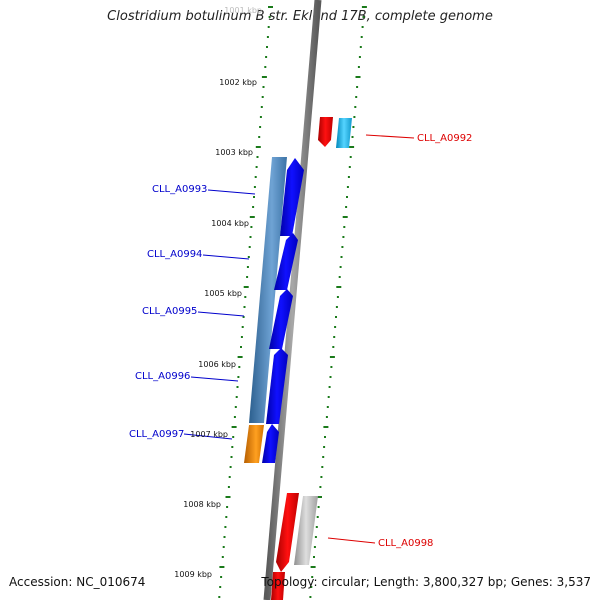 This screenshot has height=600, width=600. I want to click on cds-arrow-CLL_A0993, so click(292, 197).